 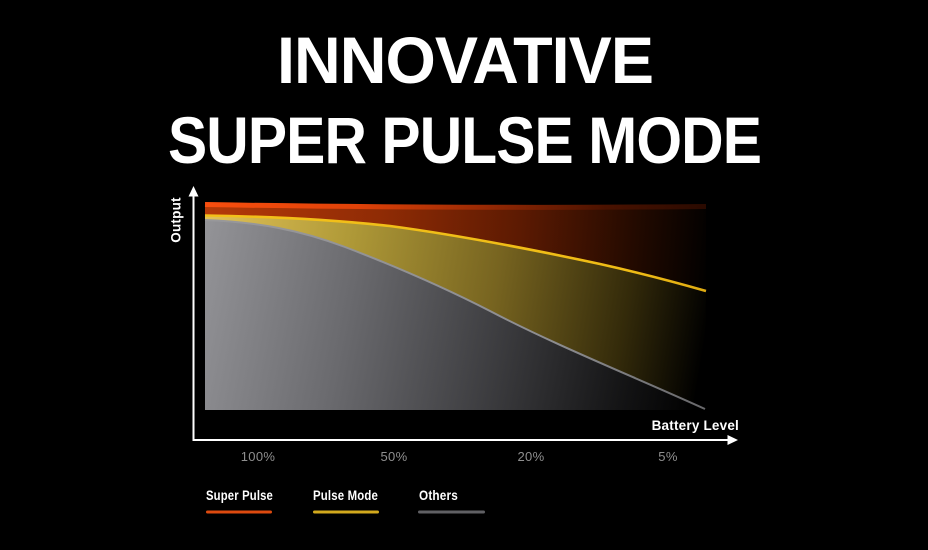 I want to click on legend-item-others: Others, so click(x=451, y=501).